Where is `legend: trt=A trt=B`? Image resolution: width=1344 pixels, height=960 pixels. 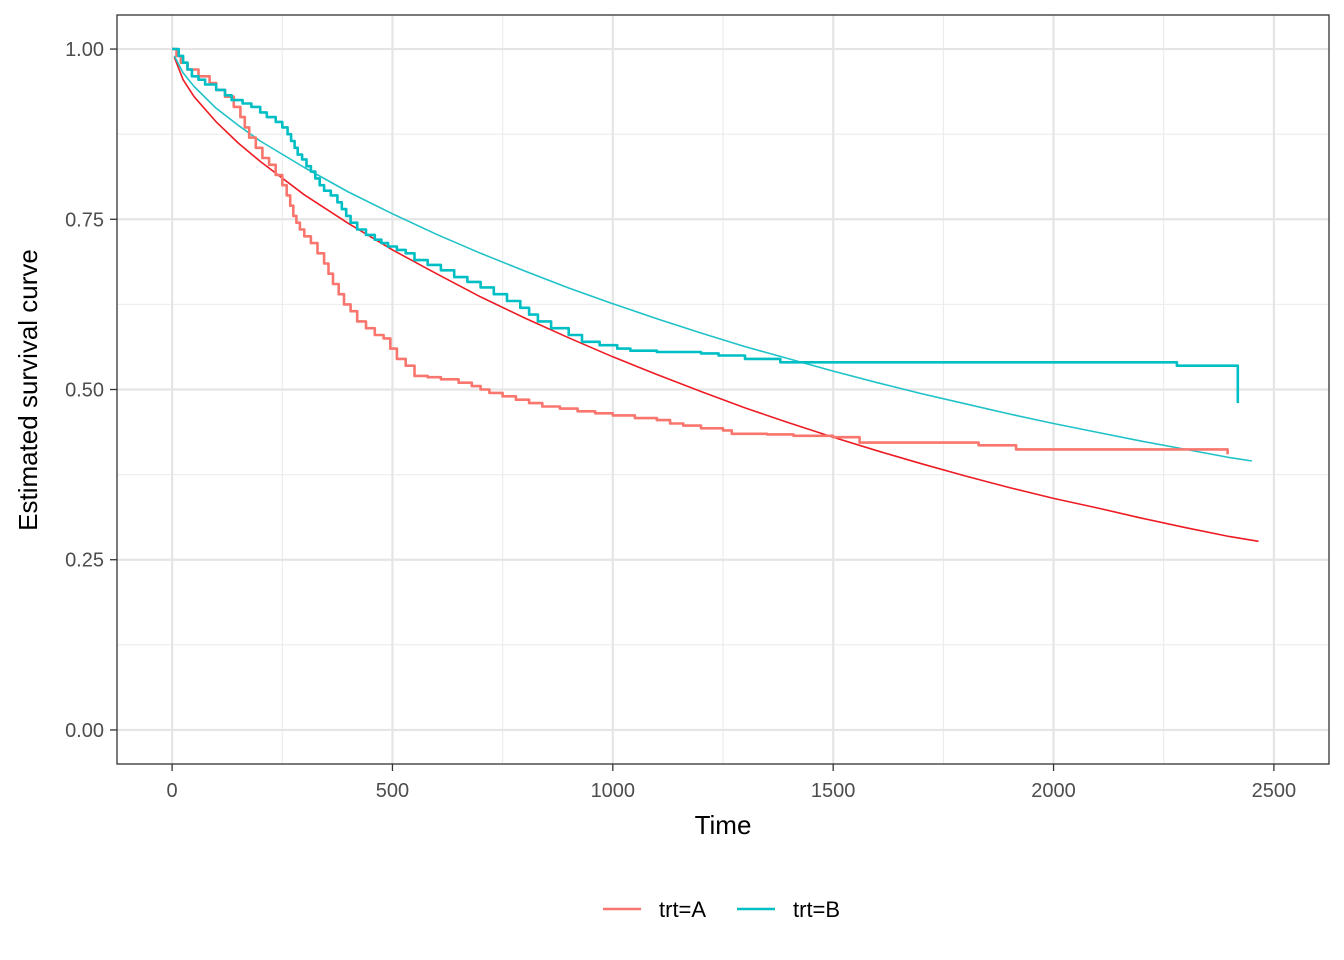
legend: trt=A trt=B is located at coordinates (721, 909).